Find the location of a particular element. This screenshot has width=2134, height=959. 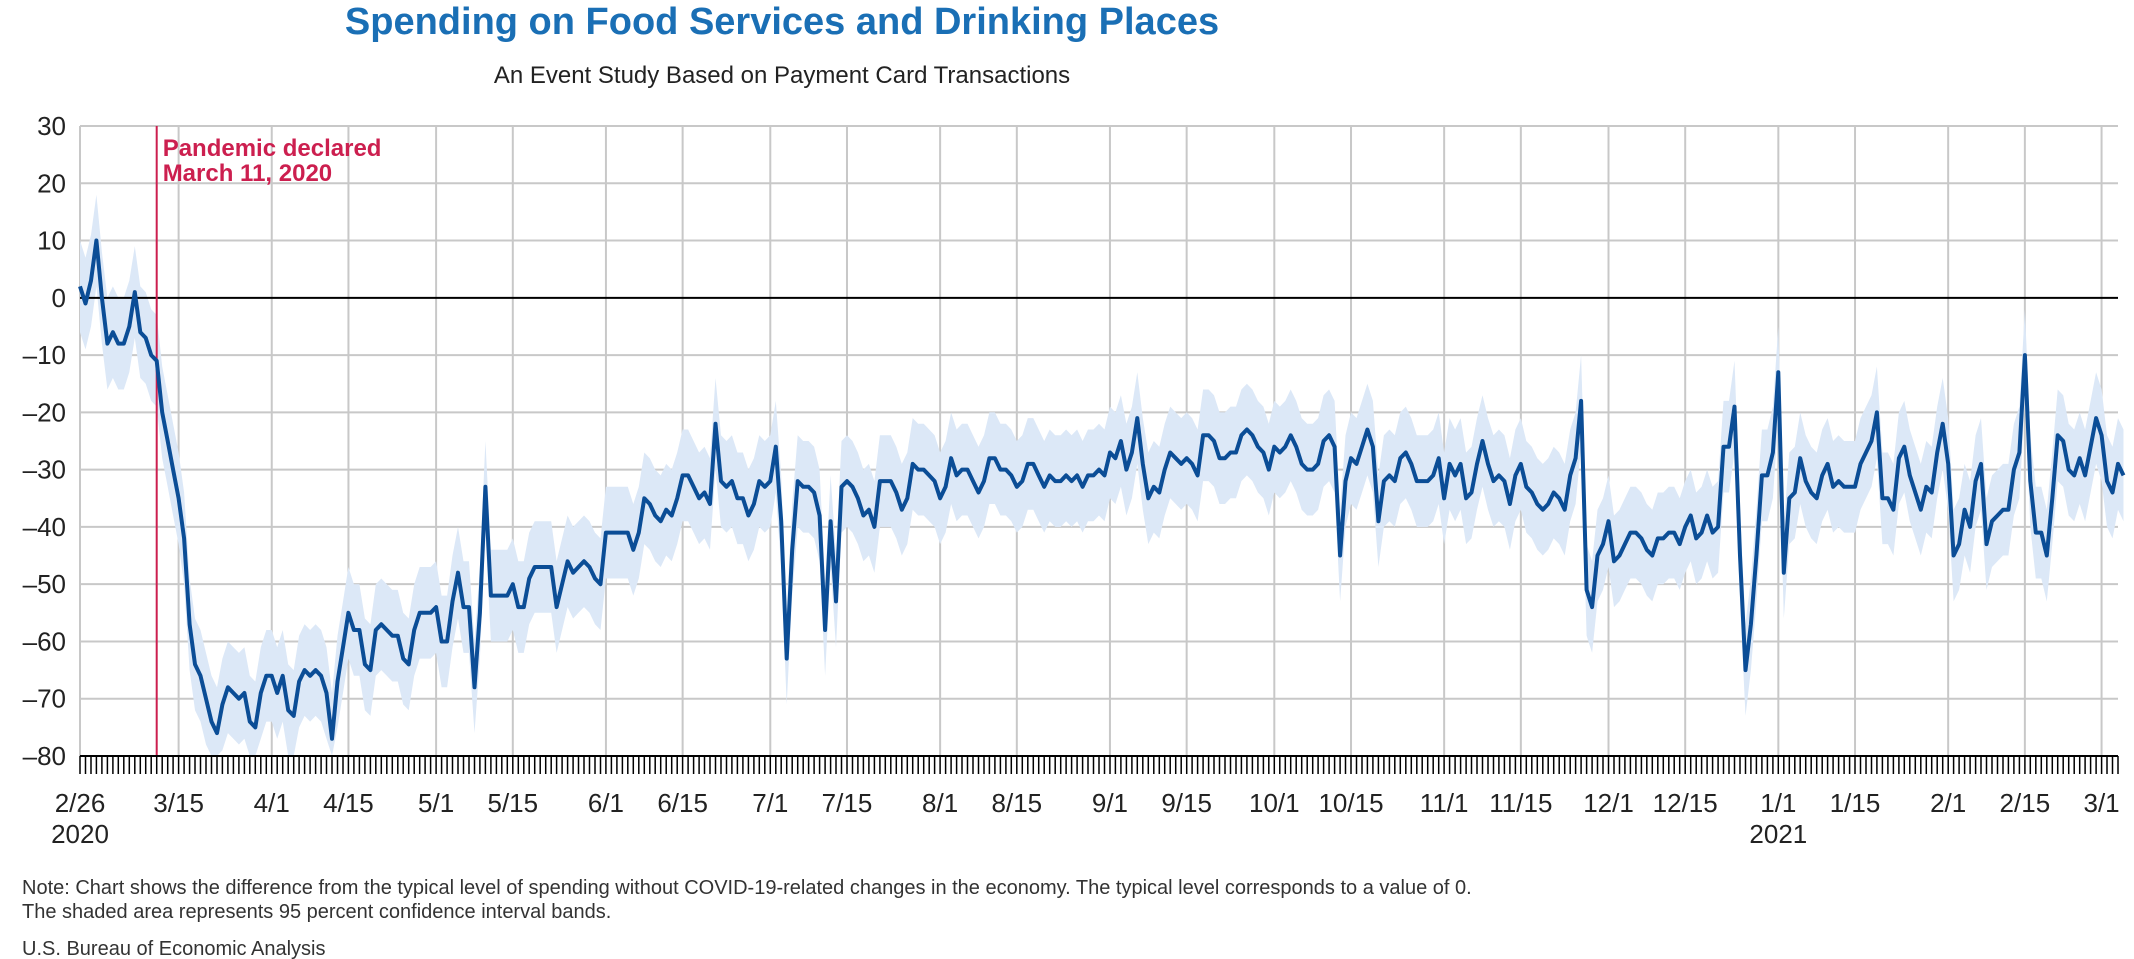

x-tick-label: 12/1 is located at coordinates (1608, 803).